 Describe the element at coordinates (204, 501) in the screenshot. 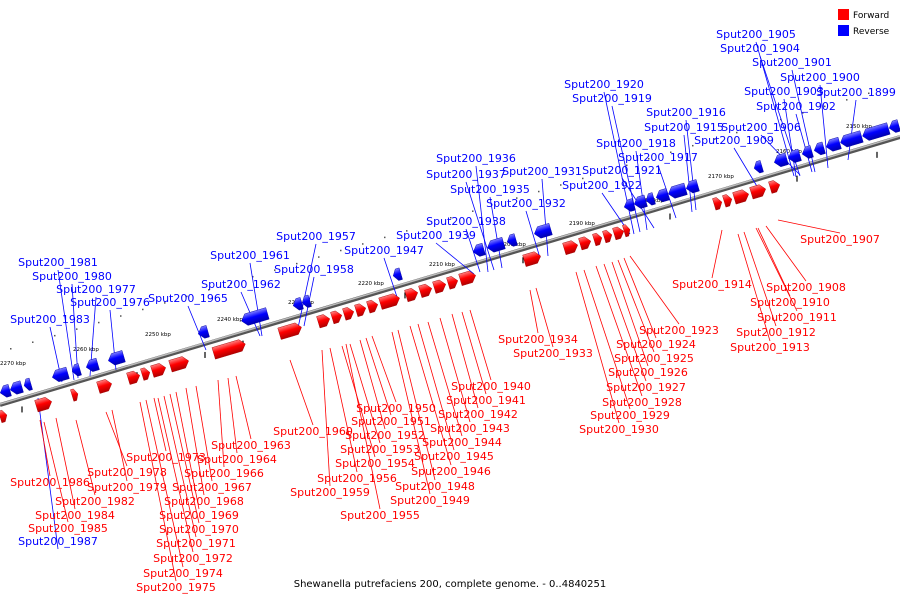

I see `forward-gene-label: Sput200_1968` at that location.